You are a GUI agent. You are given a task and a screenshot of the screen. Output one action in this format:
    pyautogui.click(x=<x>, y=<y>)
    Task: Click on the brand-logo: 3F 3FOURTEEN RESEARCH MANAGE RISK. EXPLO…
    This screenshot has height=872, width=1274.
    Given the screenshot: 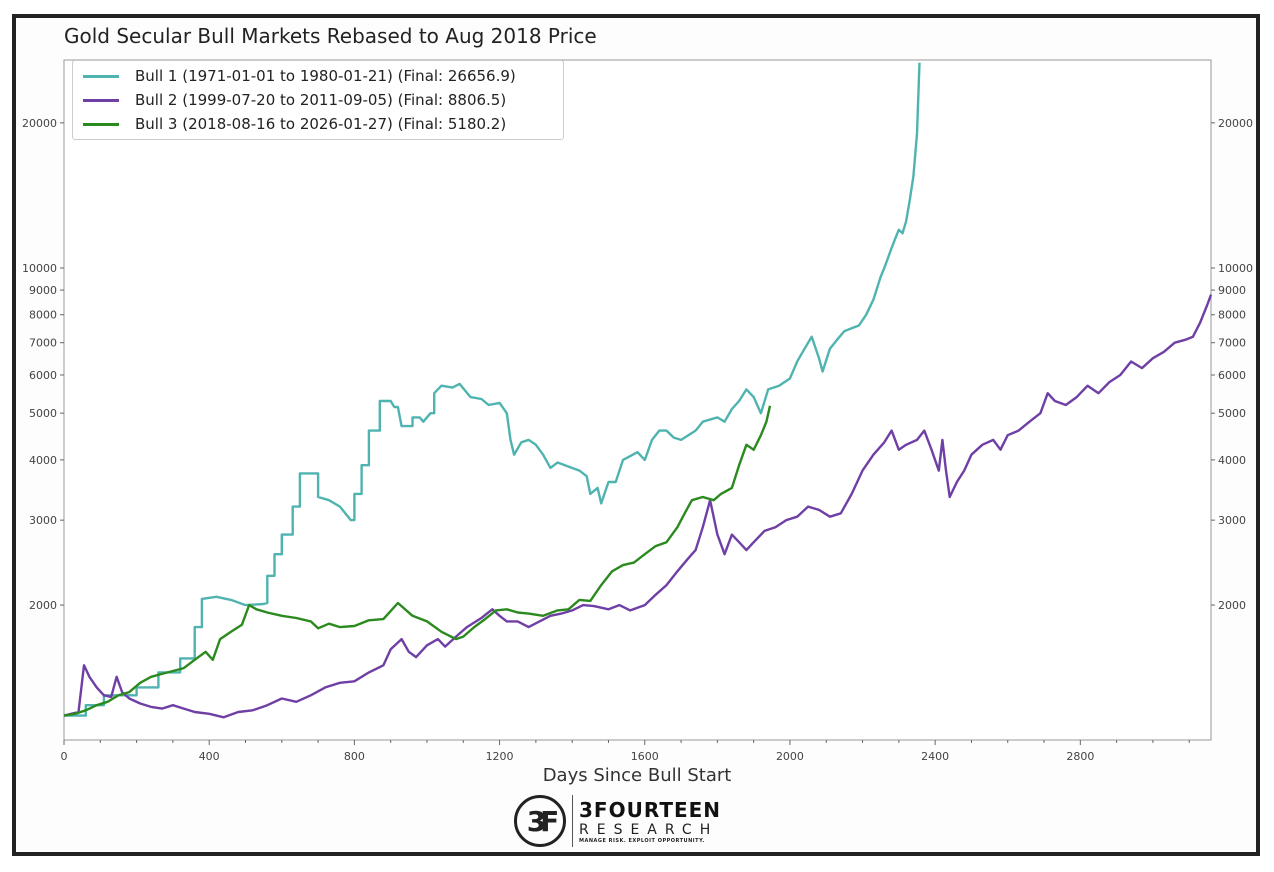 What is the action you would take?
    pyautogui.click(x=617, y=821)
    